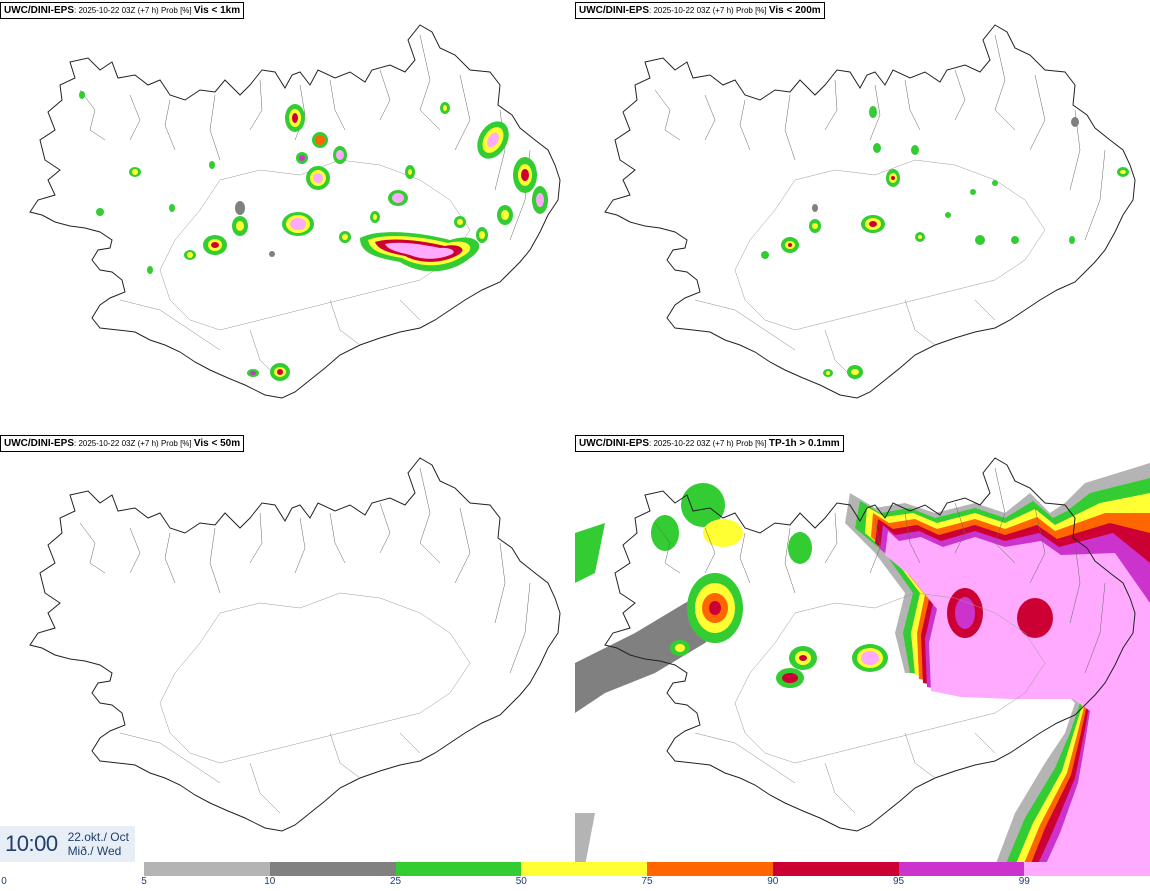 The height and width of the screenshot is (891, 1150). What do you see at coordinates (144, 881) in the screenshot?
I see `colorbar-tick-label: 5` at bounding box center [144, 881].